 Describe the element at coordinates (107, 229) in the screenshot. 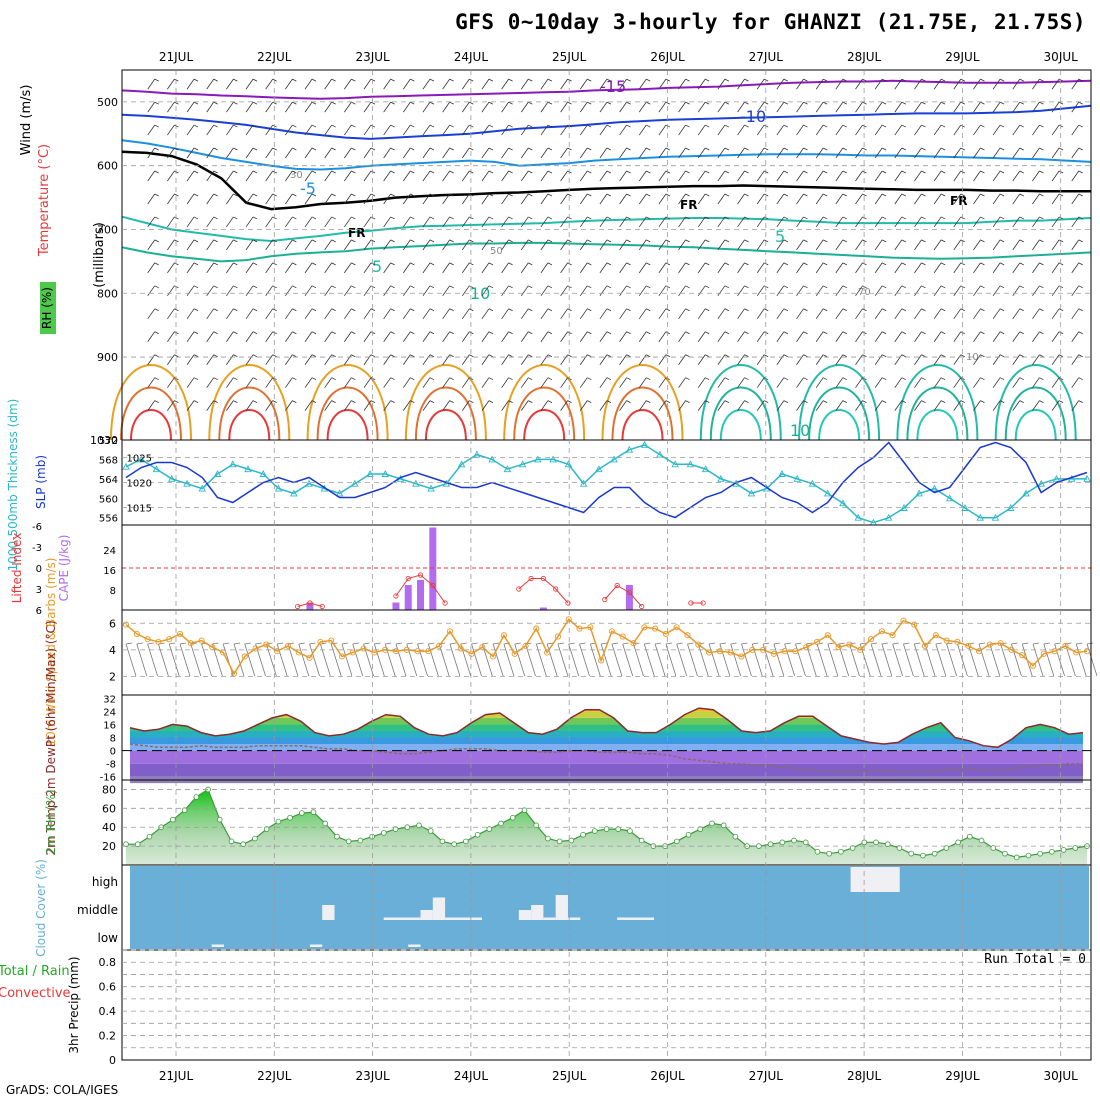

I see `pressure-tick: 700` at that location.